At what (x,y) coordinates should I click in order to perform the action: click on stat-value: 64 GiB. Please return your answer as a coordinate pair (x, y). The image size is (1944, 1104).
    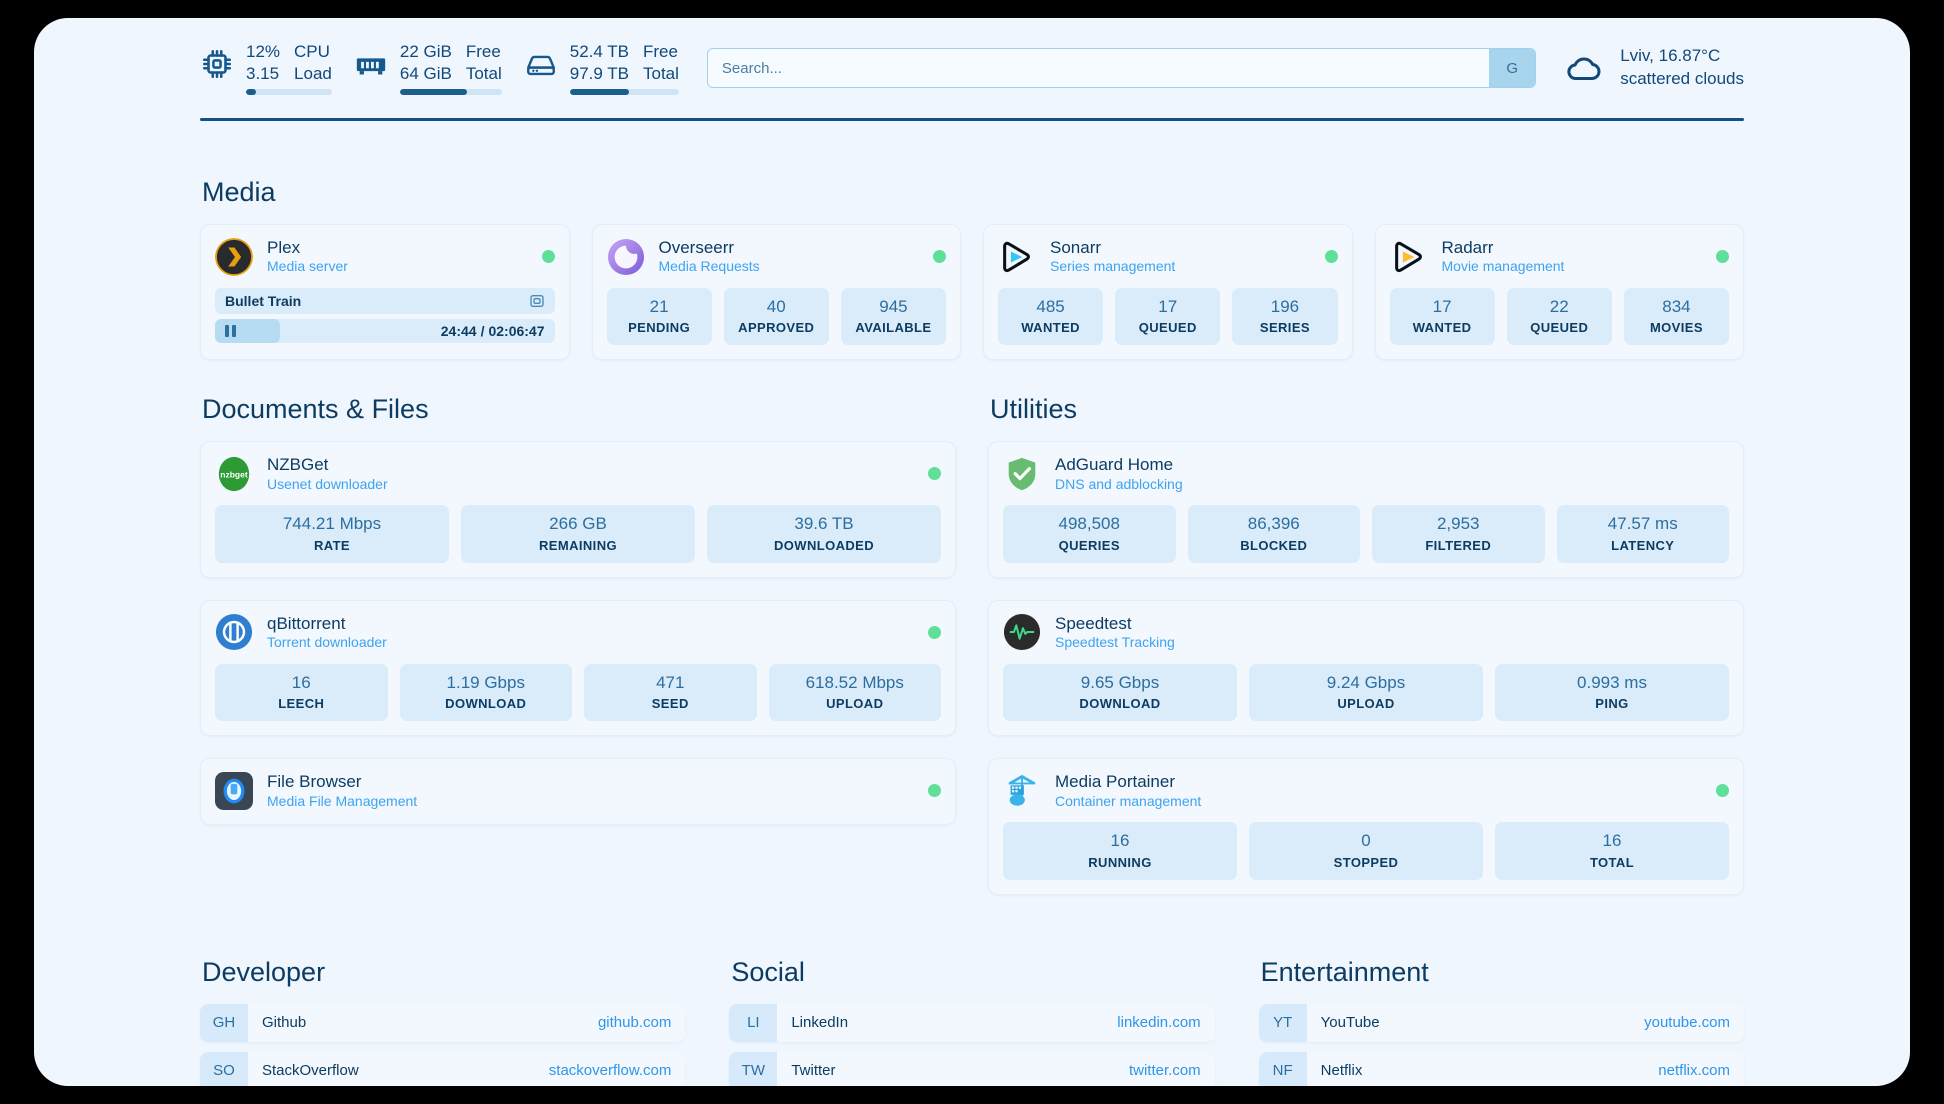
    Looking at the image, I should click on (425, 73).